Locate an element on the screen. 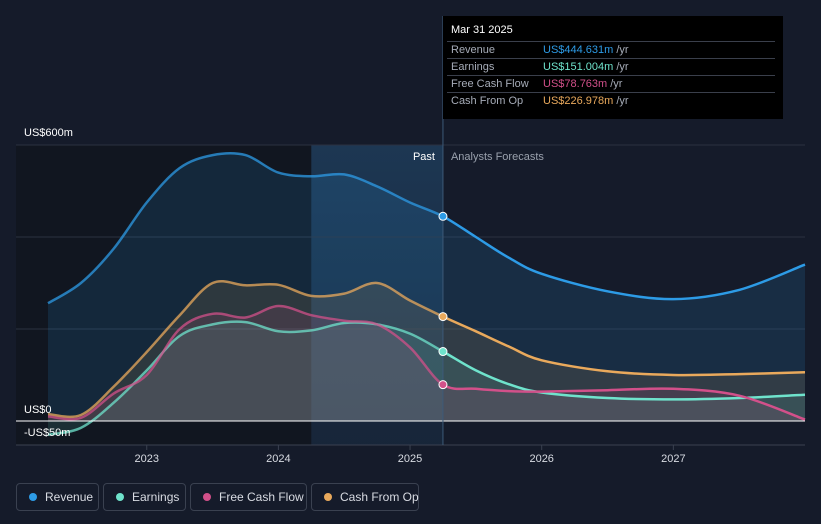 This screenshot has width=821, height=524. legend-label: Earnings is located at coordinates (156, 497).